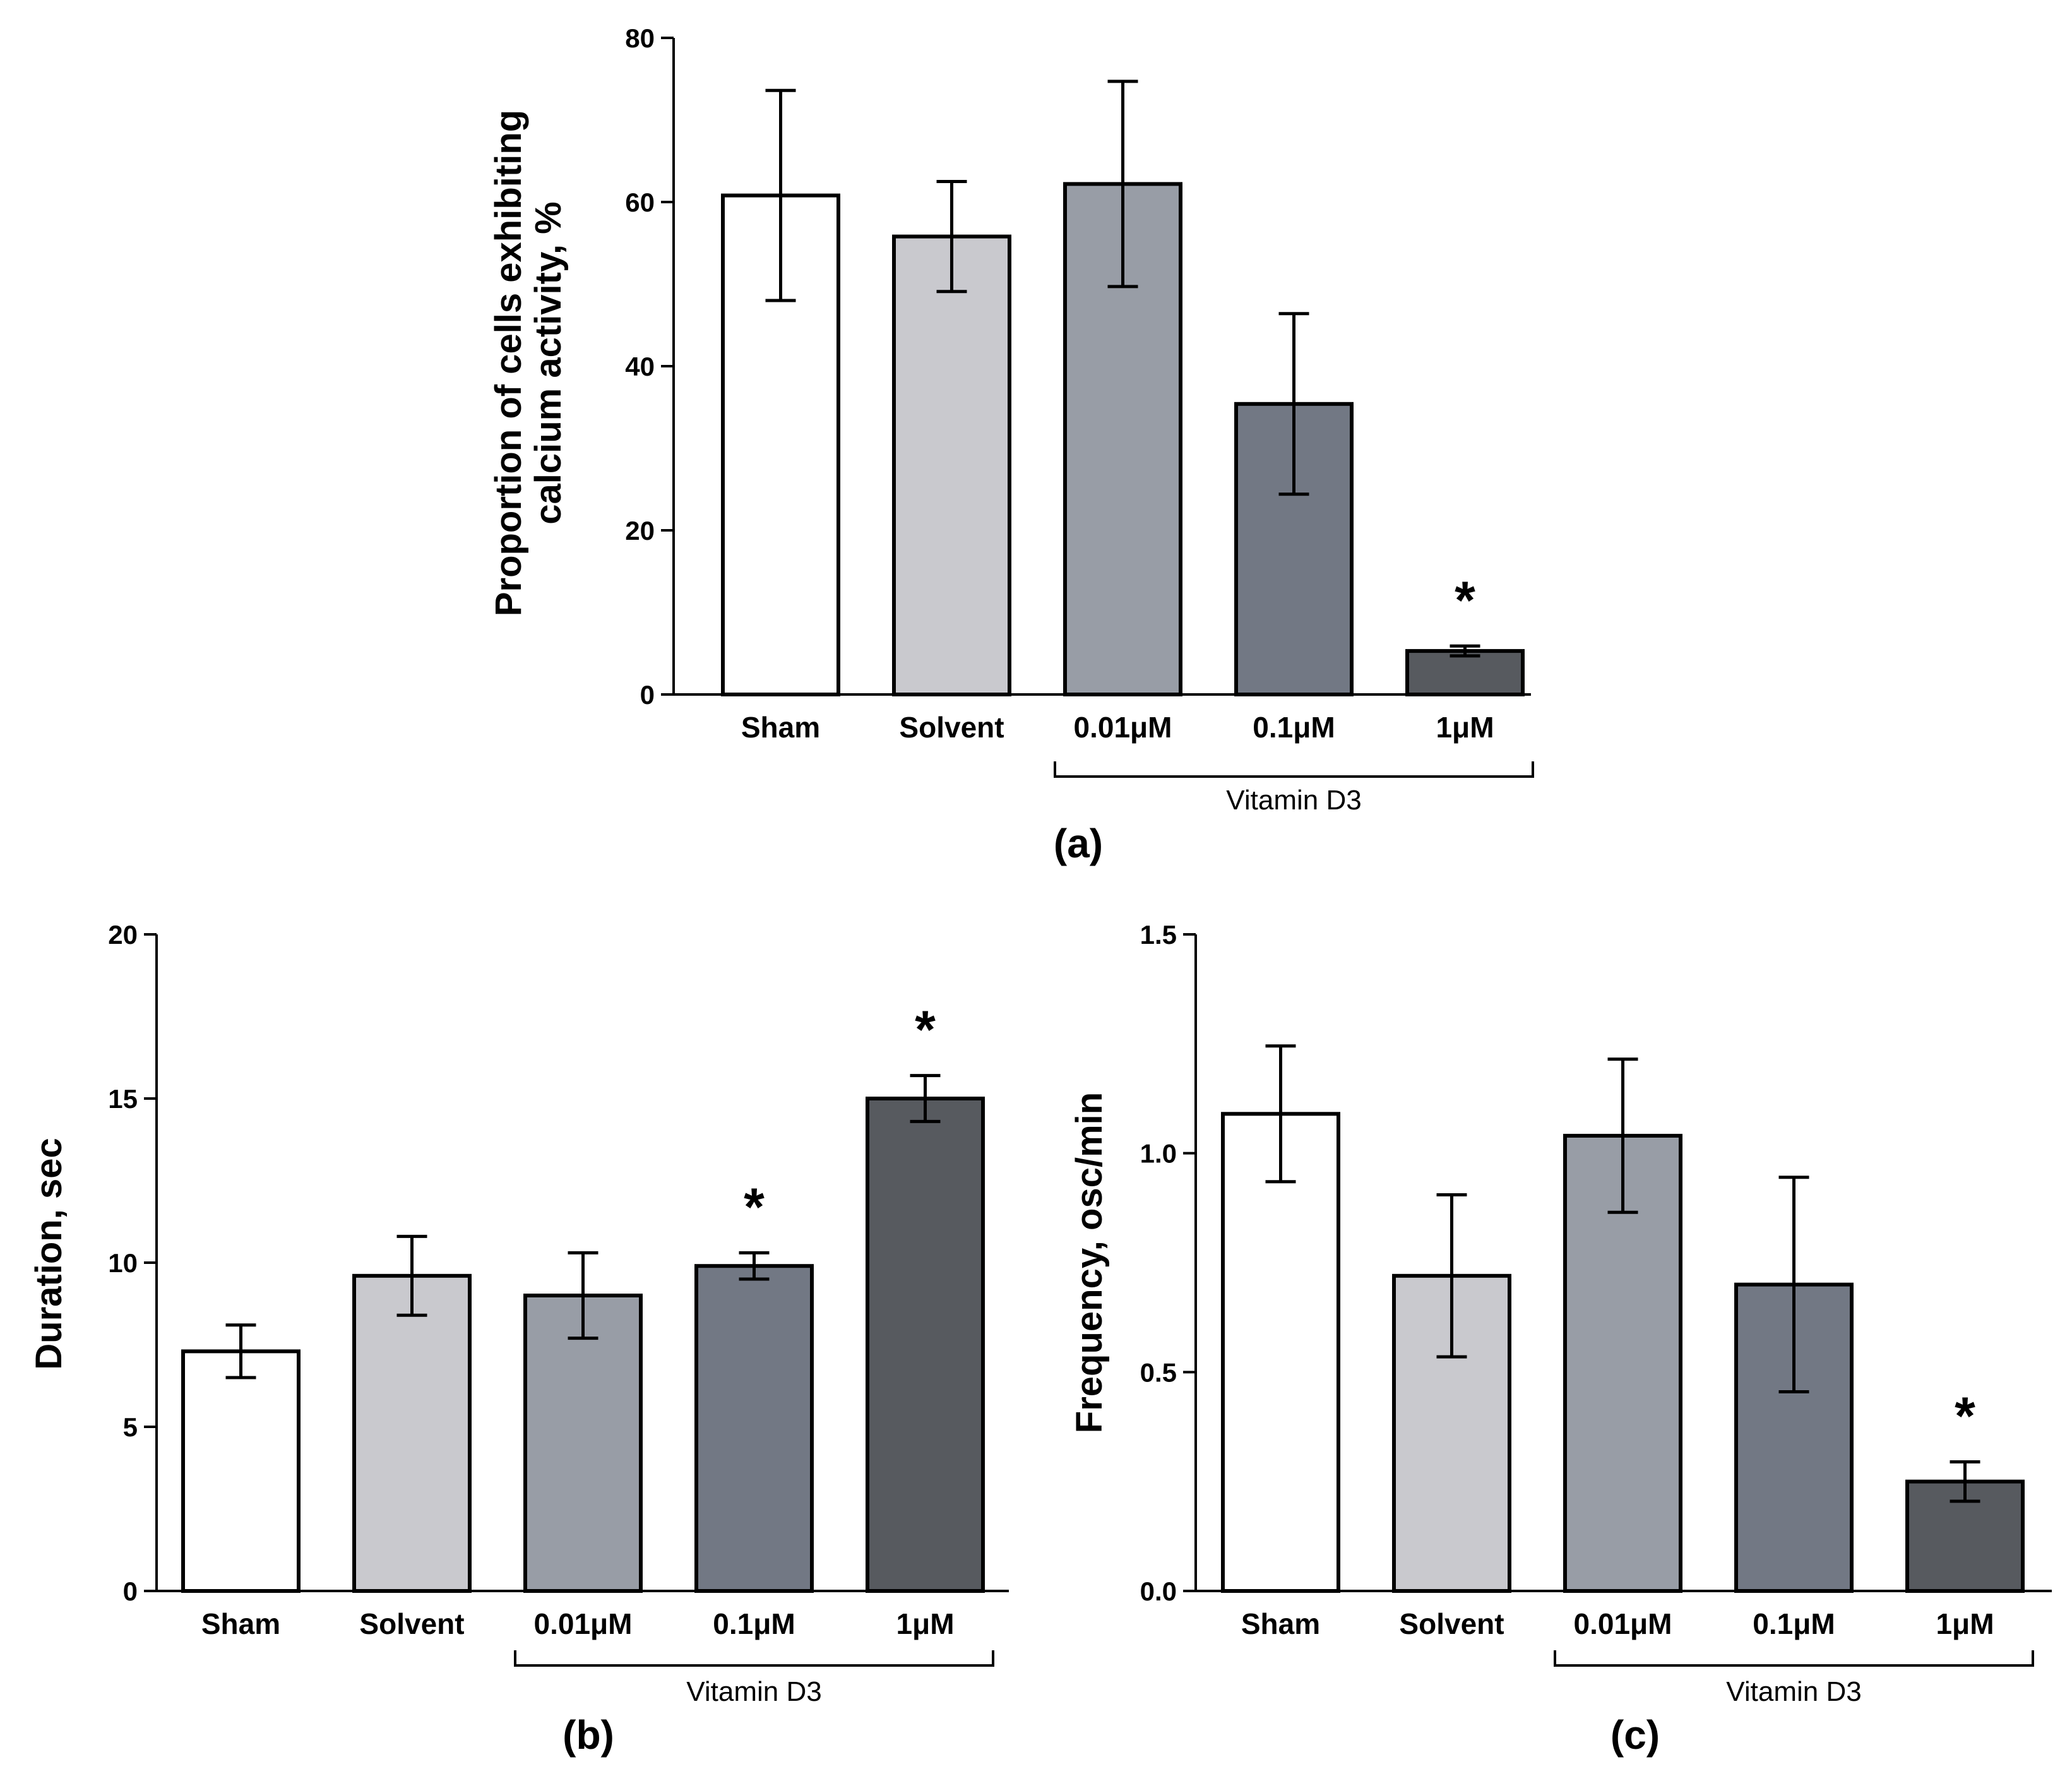 Image resolution: width=2072 pixels, height=1781 pixels. I want to click on y-axis-title: Proportion of cells exhibiting, so click(508, 363).